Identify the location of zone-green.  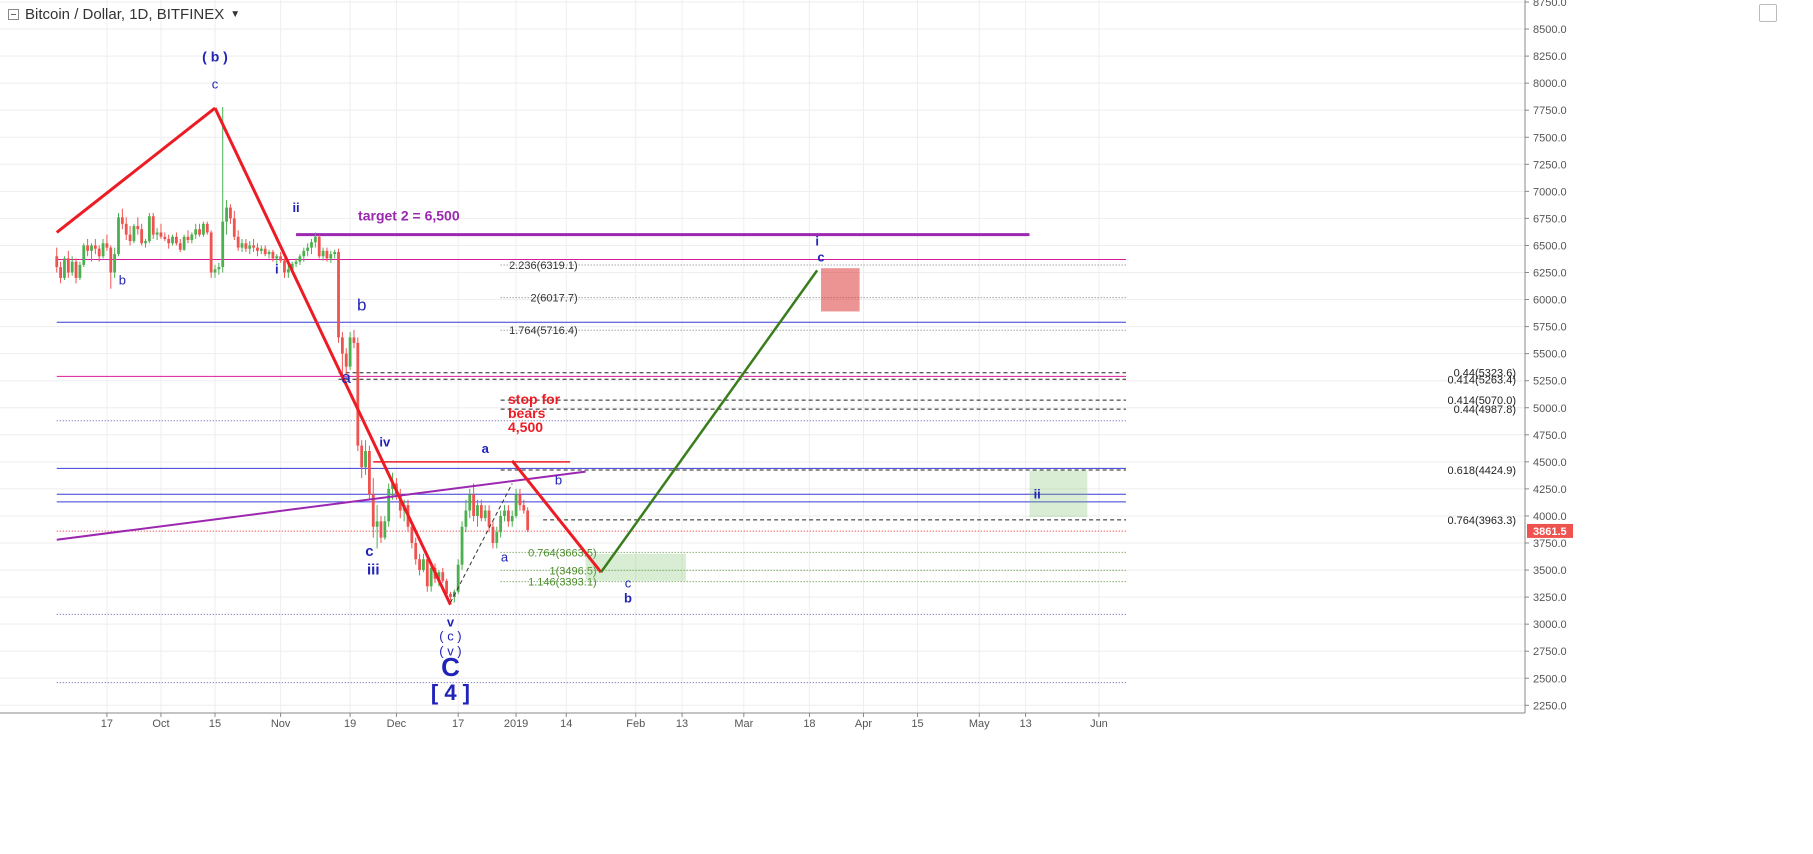
(635, 567).